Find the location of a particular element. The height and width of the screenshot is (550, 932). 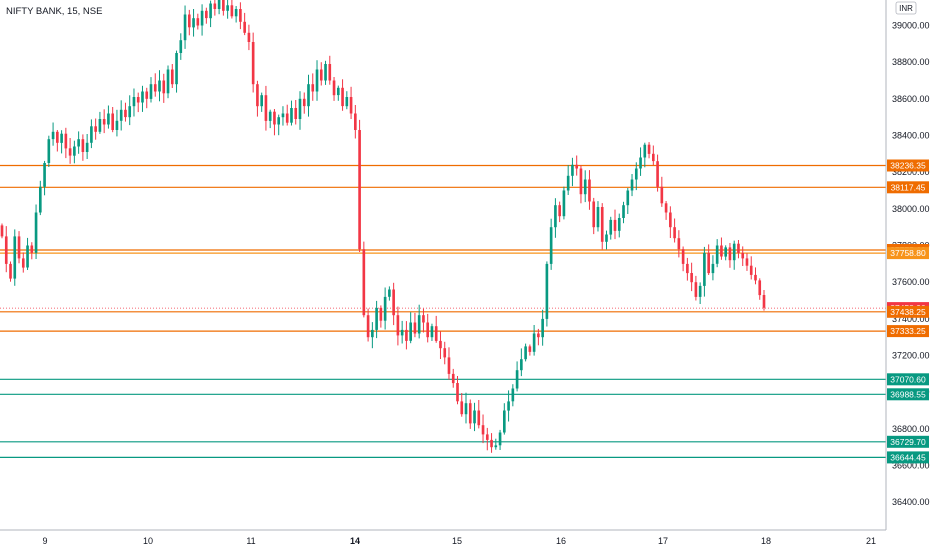

y-tick-label: 38400.00 is located at coordinates (911, 136).